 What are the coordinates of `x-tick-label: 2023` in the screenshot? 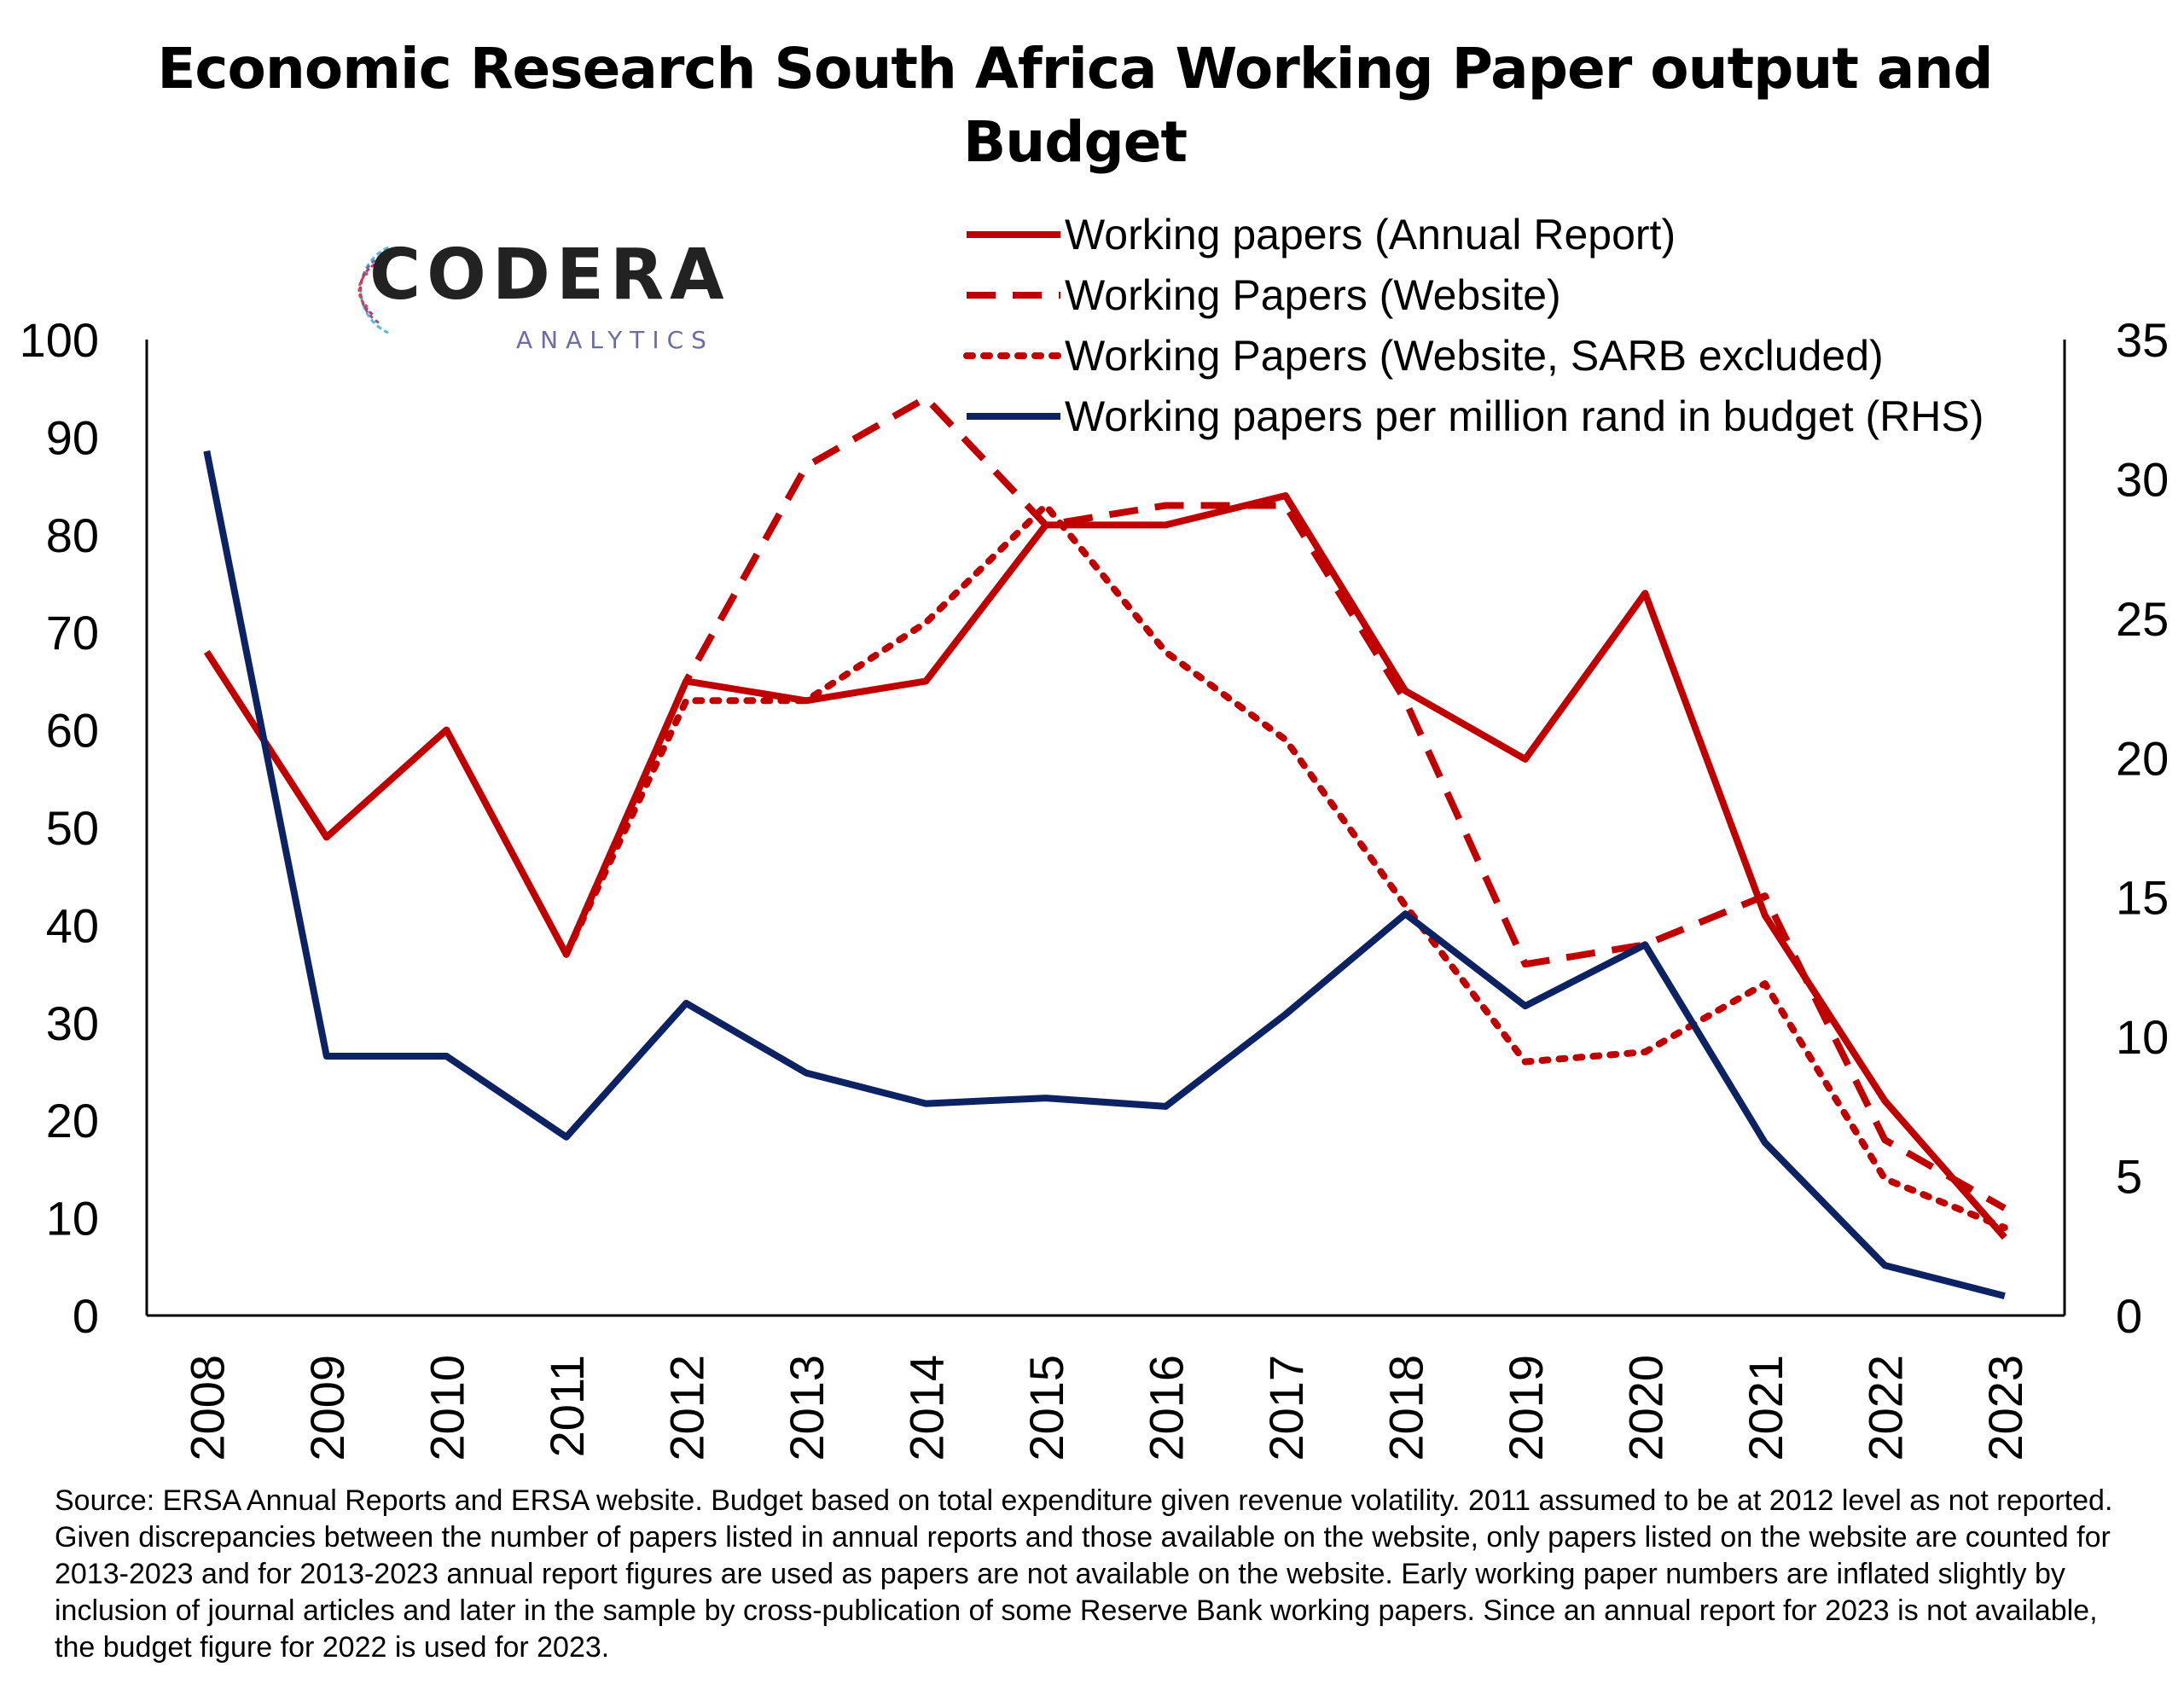 It's located at (2005, 1408).